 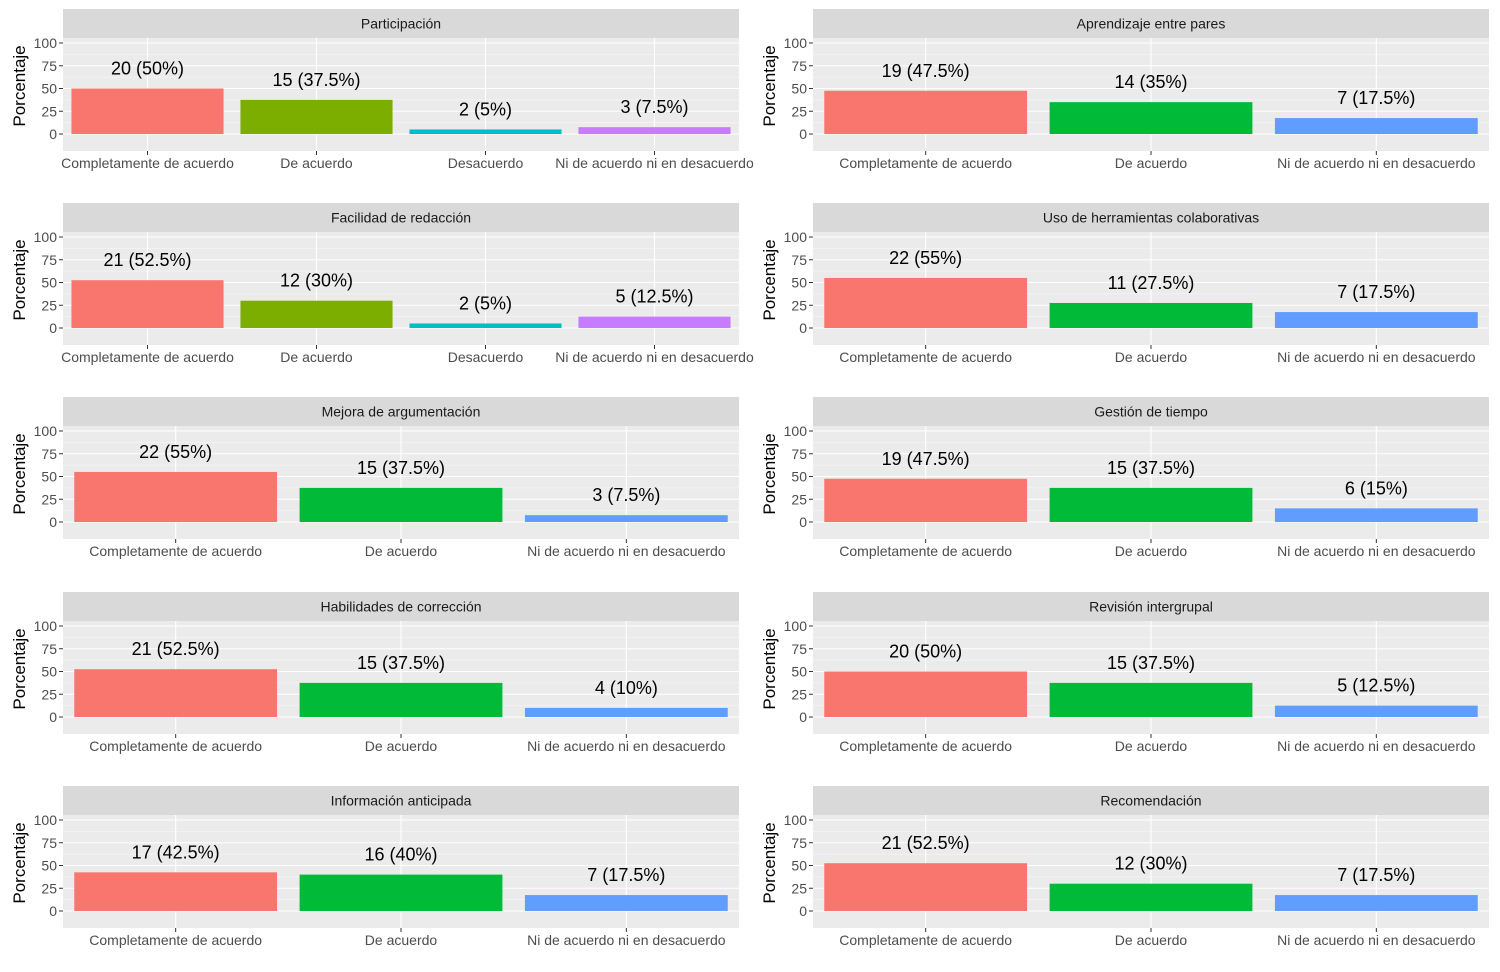 I want to click on facet-title: Facilidad de redacción, so click(x=401, y=218).